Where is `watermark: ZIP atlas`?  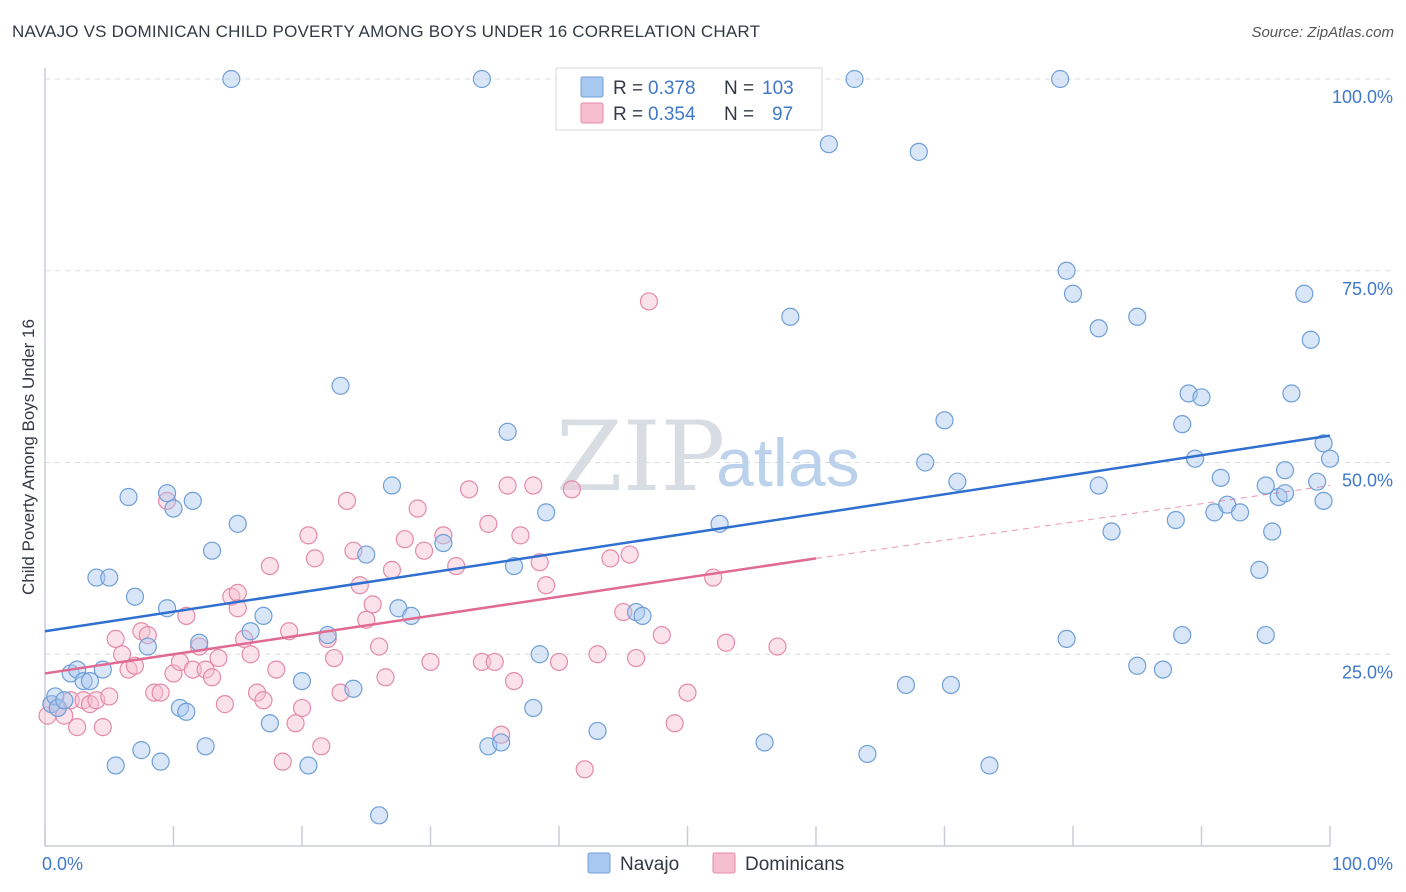
watermark: ZIP atlas is located at coordinates (708, 457).